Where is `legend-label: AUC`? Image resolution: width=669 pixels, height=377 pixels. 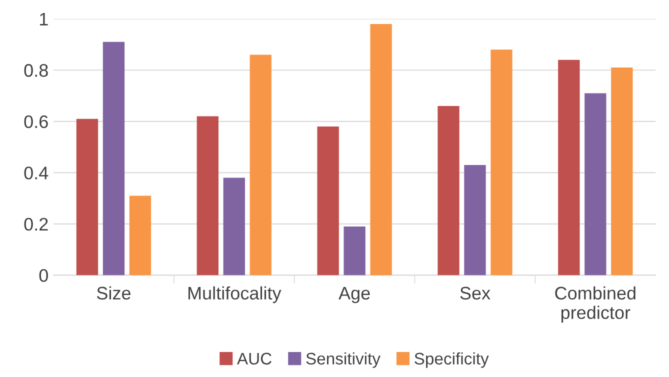
legend-label: AUC is located at coordinates (254, 358).